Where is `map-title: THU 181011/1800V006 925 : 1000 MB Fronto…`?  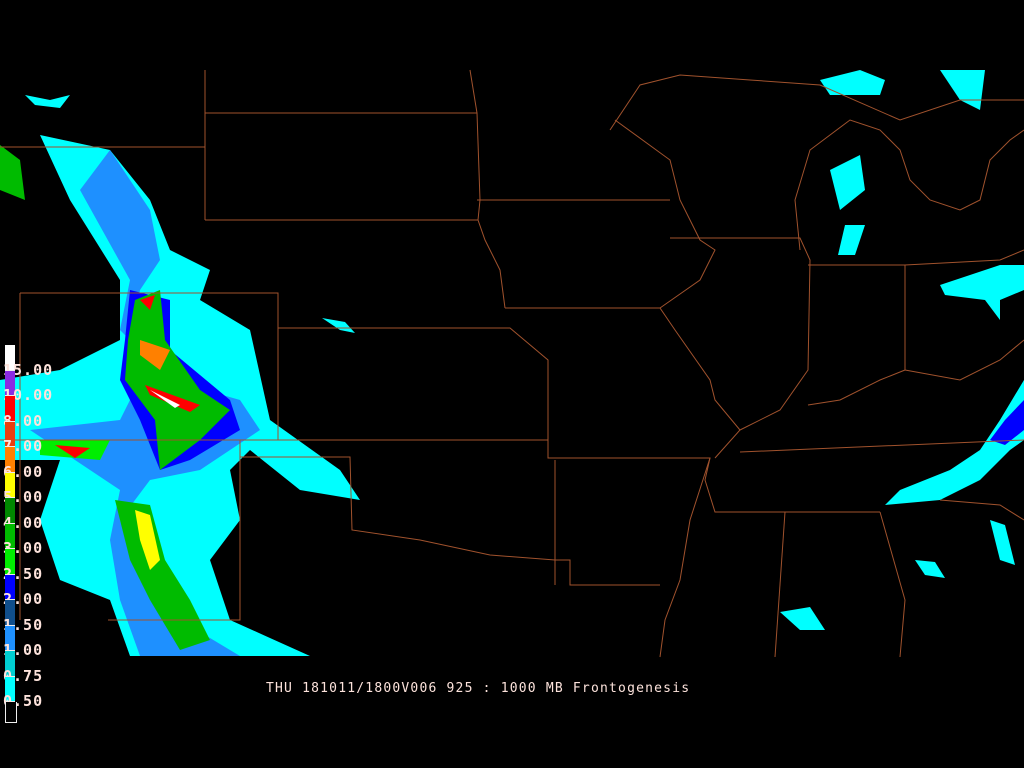 map-title: THU 181011/1800V006 925 : 1000 MB Fronto… is located at coordinates (478, 688).